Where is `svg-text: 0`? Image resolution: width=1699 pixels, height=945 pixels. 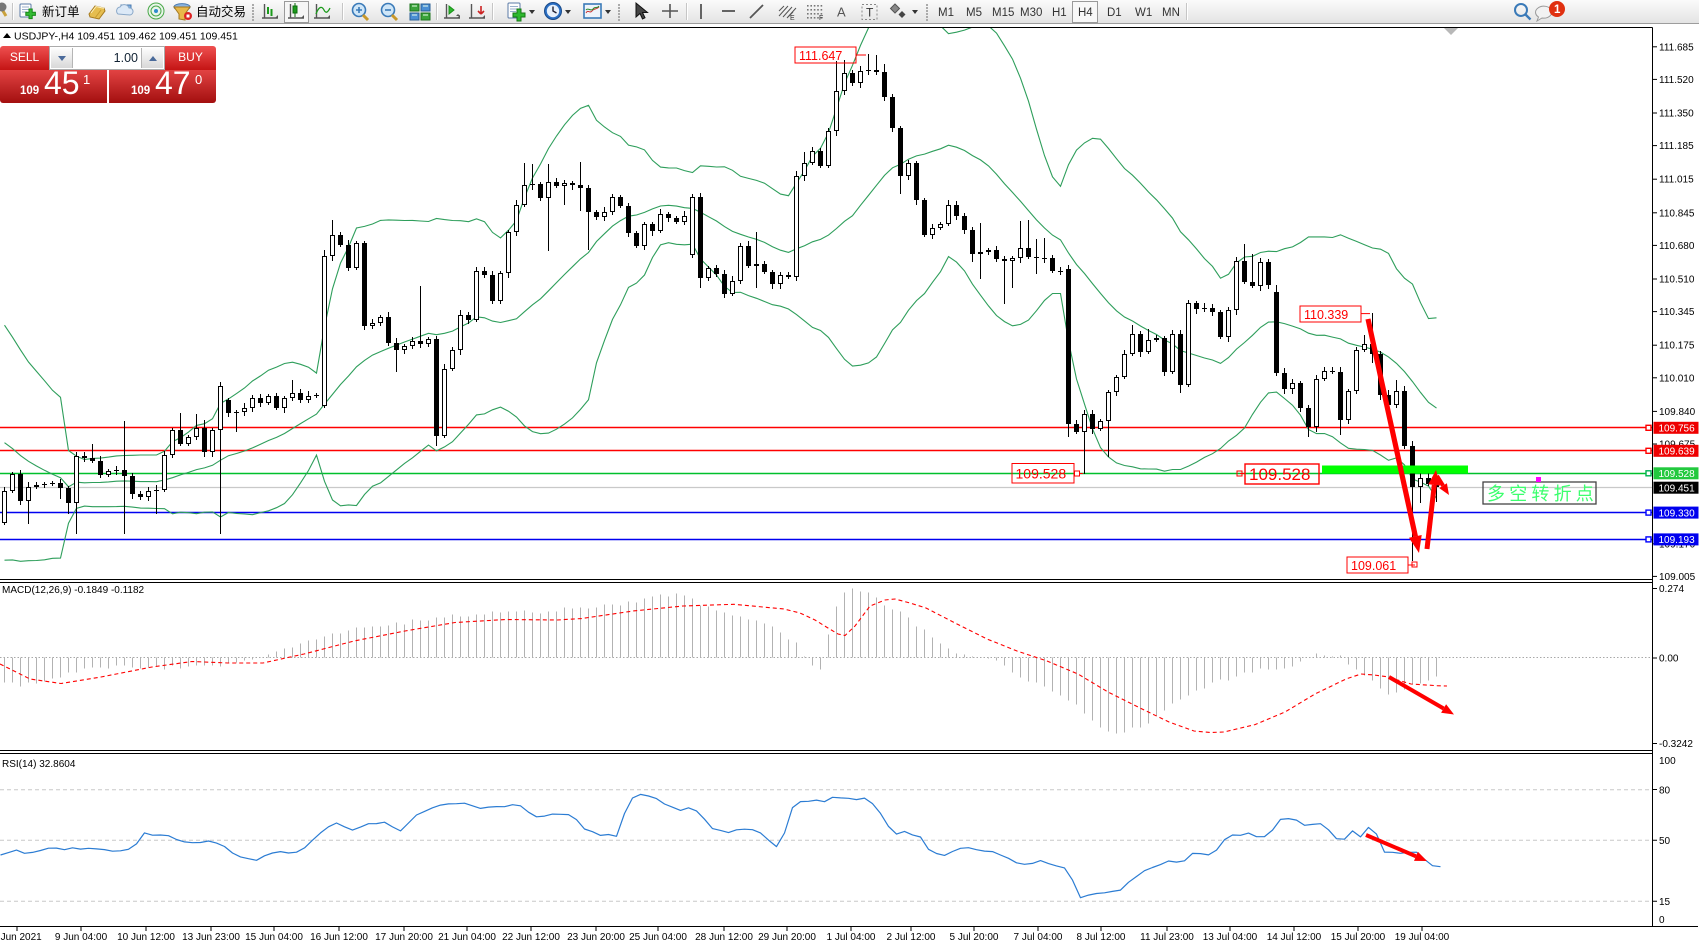
svg-text: 0 is located at coordinates (1662, 920).